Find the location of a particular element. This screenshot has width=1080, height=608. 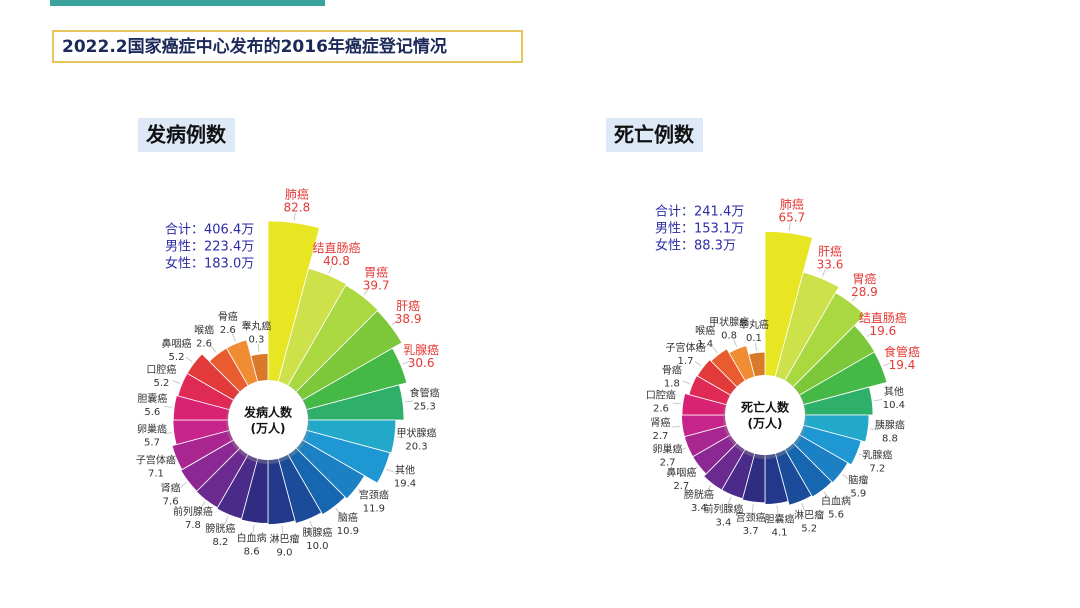

category-label: 口腔癌 is located at coordinates (161, 369).